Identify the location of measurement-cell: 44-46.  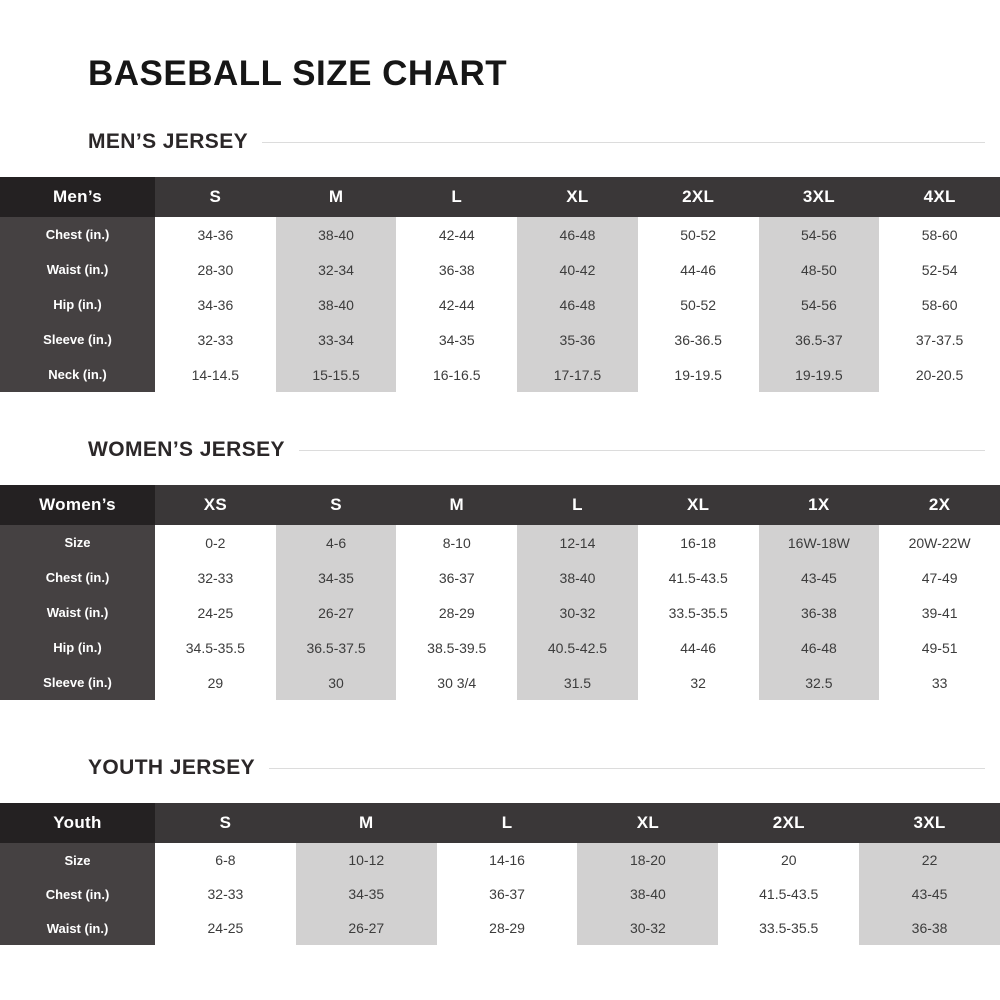
(698, 269).